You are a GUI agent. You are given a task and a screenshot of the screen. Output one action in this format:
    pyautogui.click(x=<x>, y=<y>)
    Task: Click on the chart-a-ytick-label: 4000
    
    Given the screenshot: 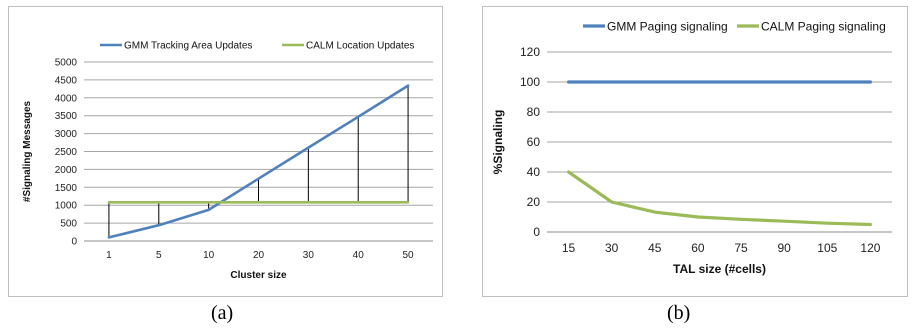 What is the action you would take?
    pyautogui.click(x=66, y=98)
    